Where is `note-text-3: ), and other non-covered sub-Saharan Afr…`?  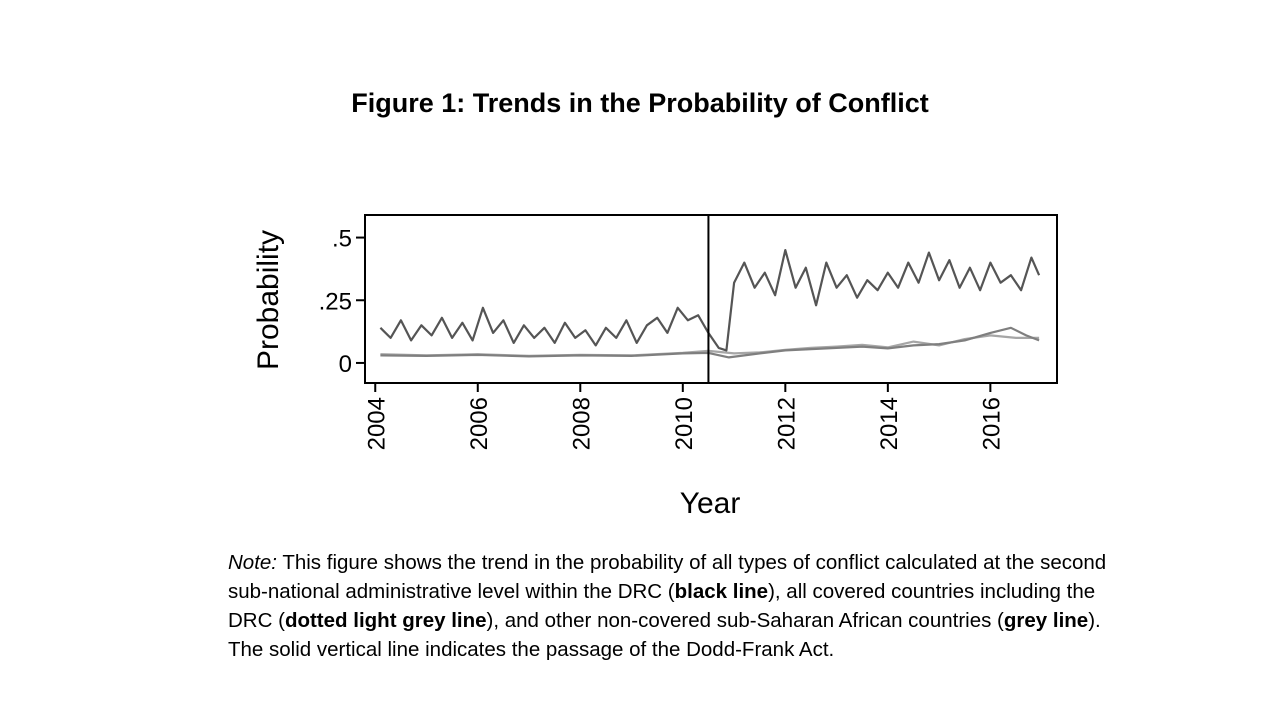 note-text-3: ), and other non-covered sub-Saharan Afr… is located at coordinates (745, 620).